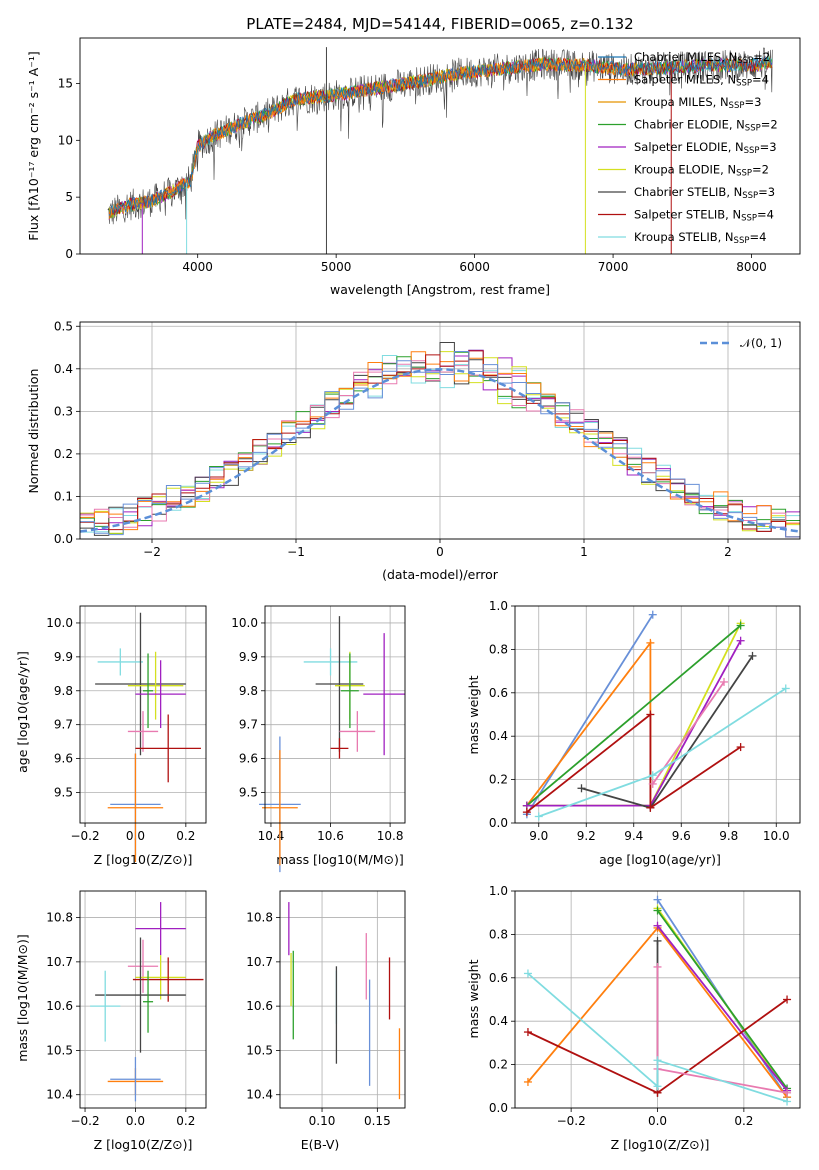 The width and height of the screenshot is (819, 1170). What do you see at coordinates (697, 103) in the screenshot?
I see `legend-label: Kroupa MILES, NSSP=3` at bounding box center [697, 103].